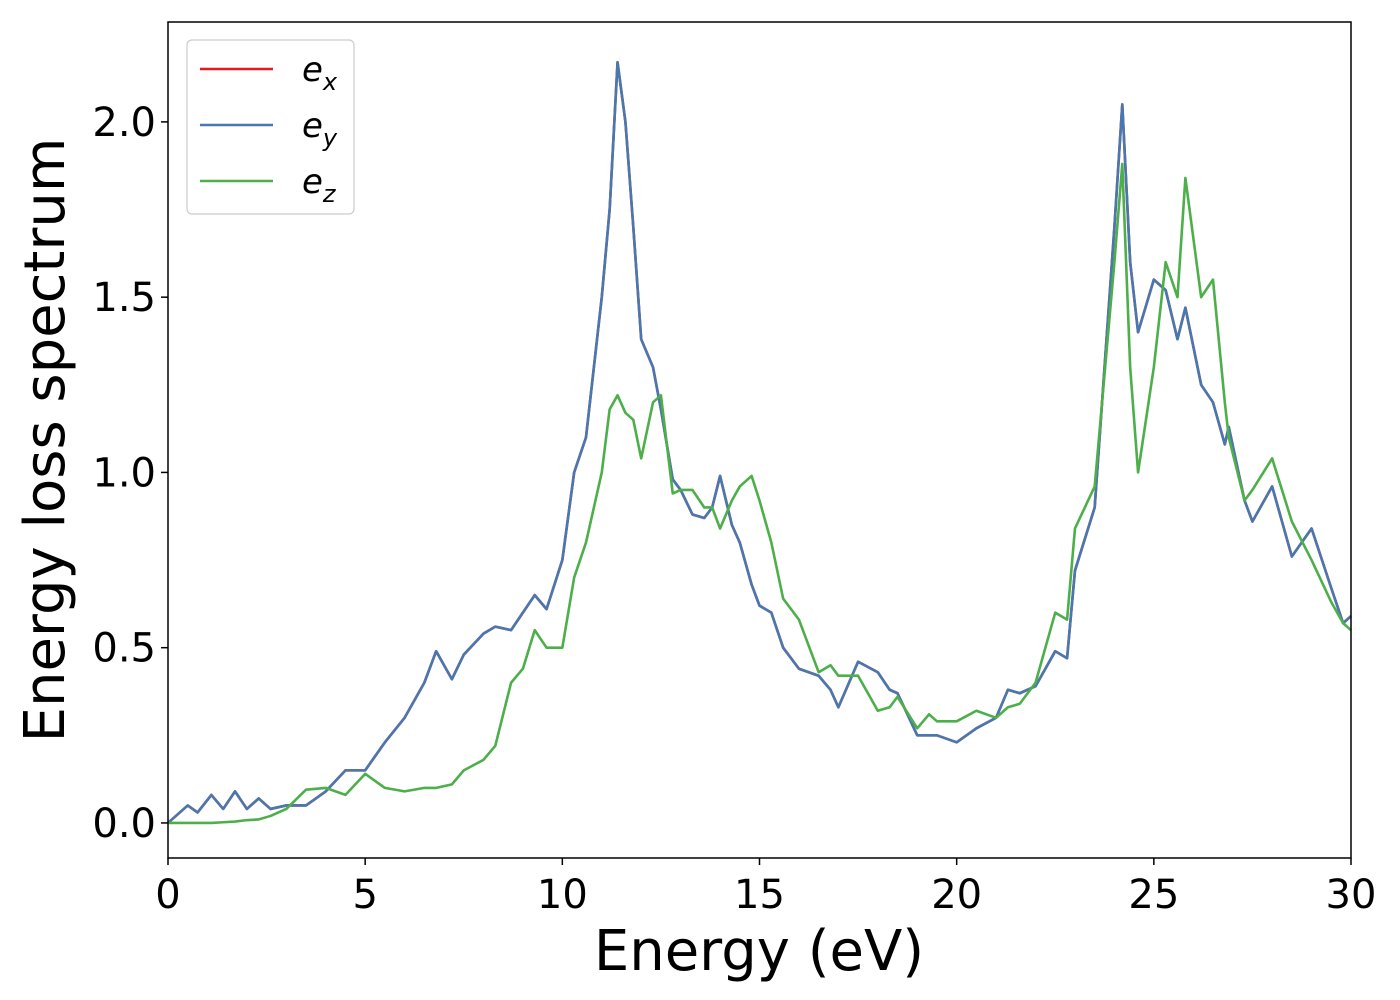  What do you see at coordinates (167, 895) in the screenshot?
I see `x-tick-label: 0` at bounding box center [167, 895].